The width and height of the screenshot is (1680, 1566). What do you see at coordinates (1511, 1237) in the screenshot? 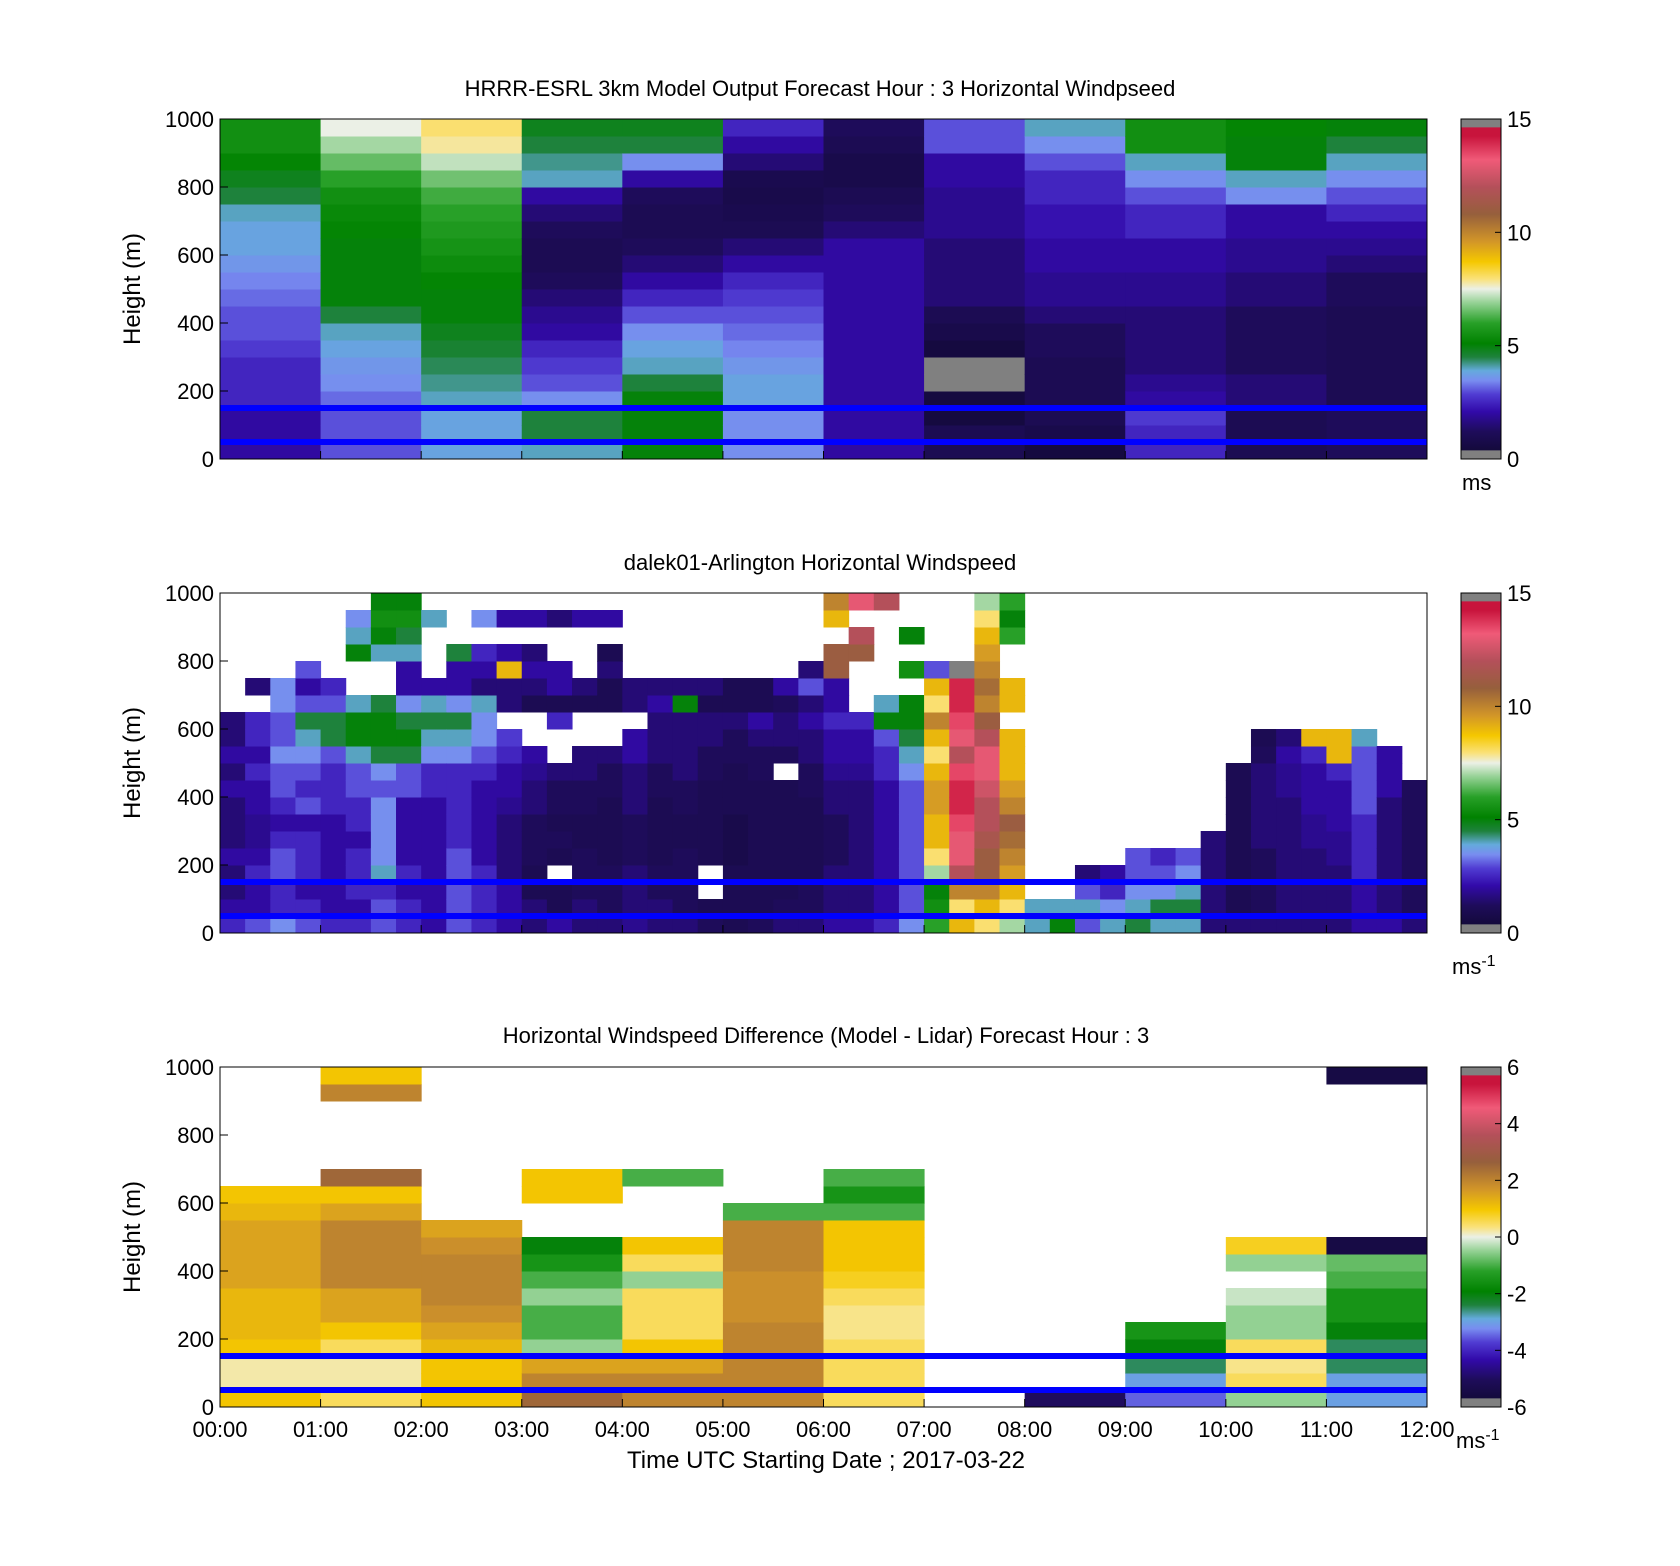
I see `colorbar-ticks: -6 -4 -2 0 2 4 6` at bounding box center [1511, 1237].